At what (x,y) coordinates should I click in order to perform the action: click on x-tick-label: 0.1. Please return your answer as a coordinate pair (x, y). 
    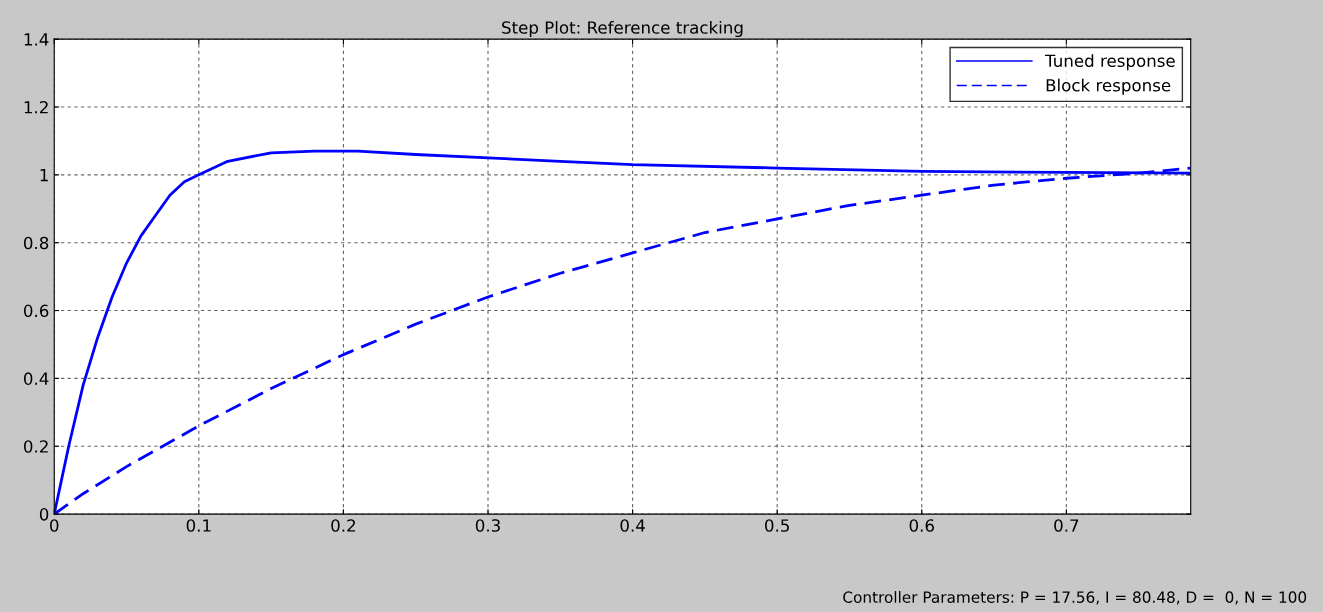
    Looking at the image, I should click on (198, 525).